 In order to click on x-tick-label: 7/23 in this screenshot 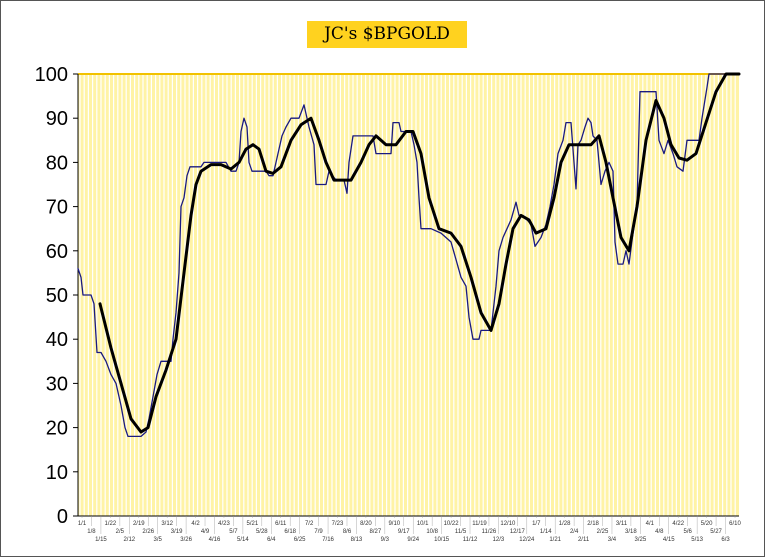, I will do `click(338, 524)`.